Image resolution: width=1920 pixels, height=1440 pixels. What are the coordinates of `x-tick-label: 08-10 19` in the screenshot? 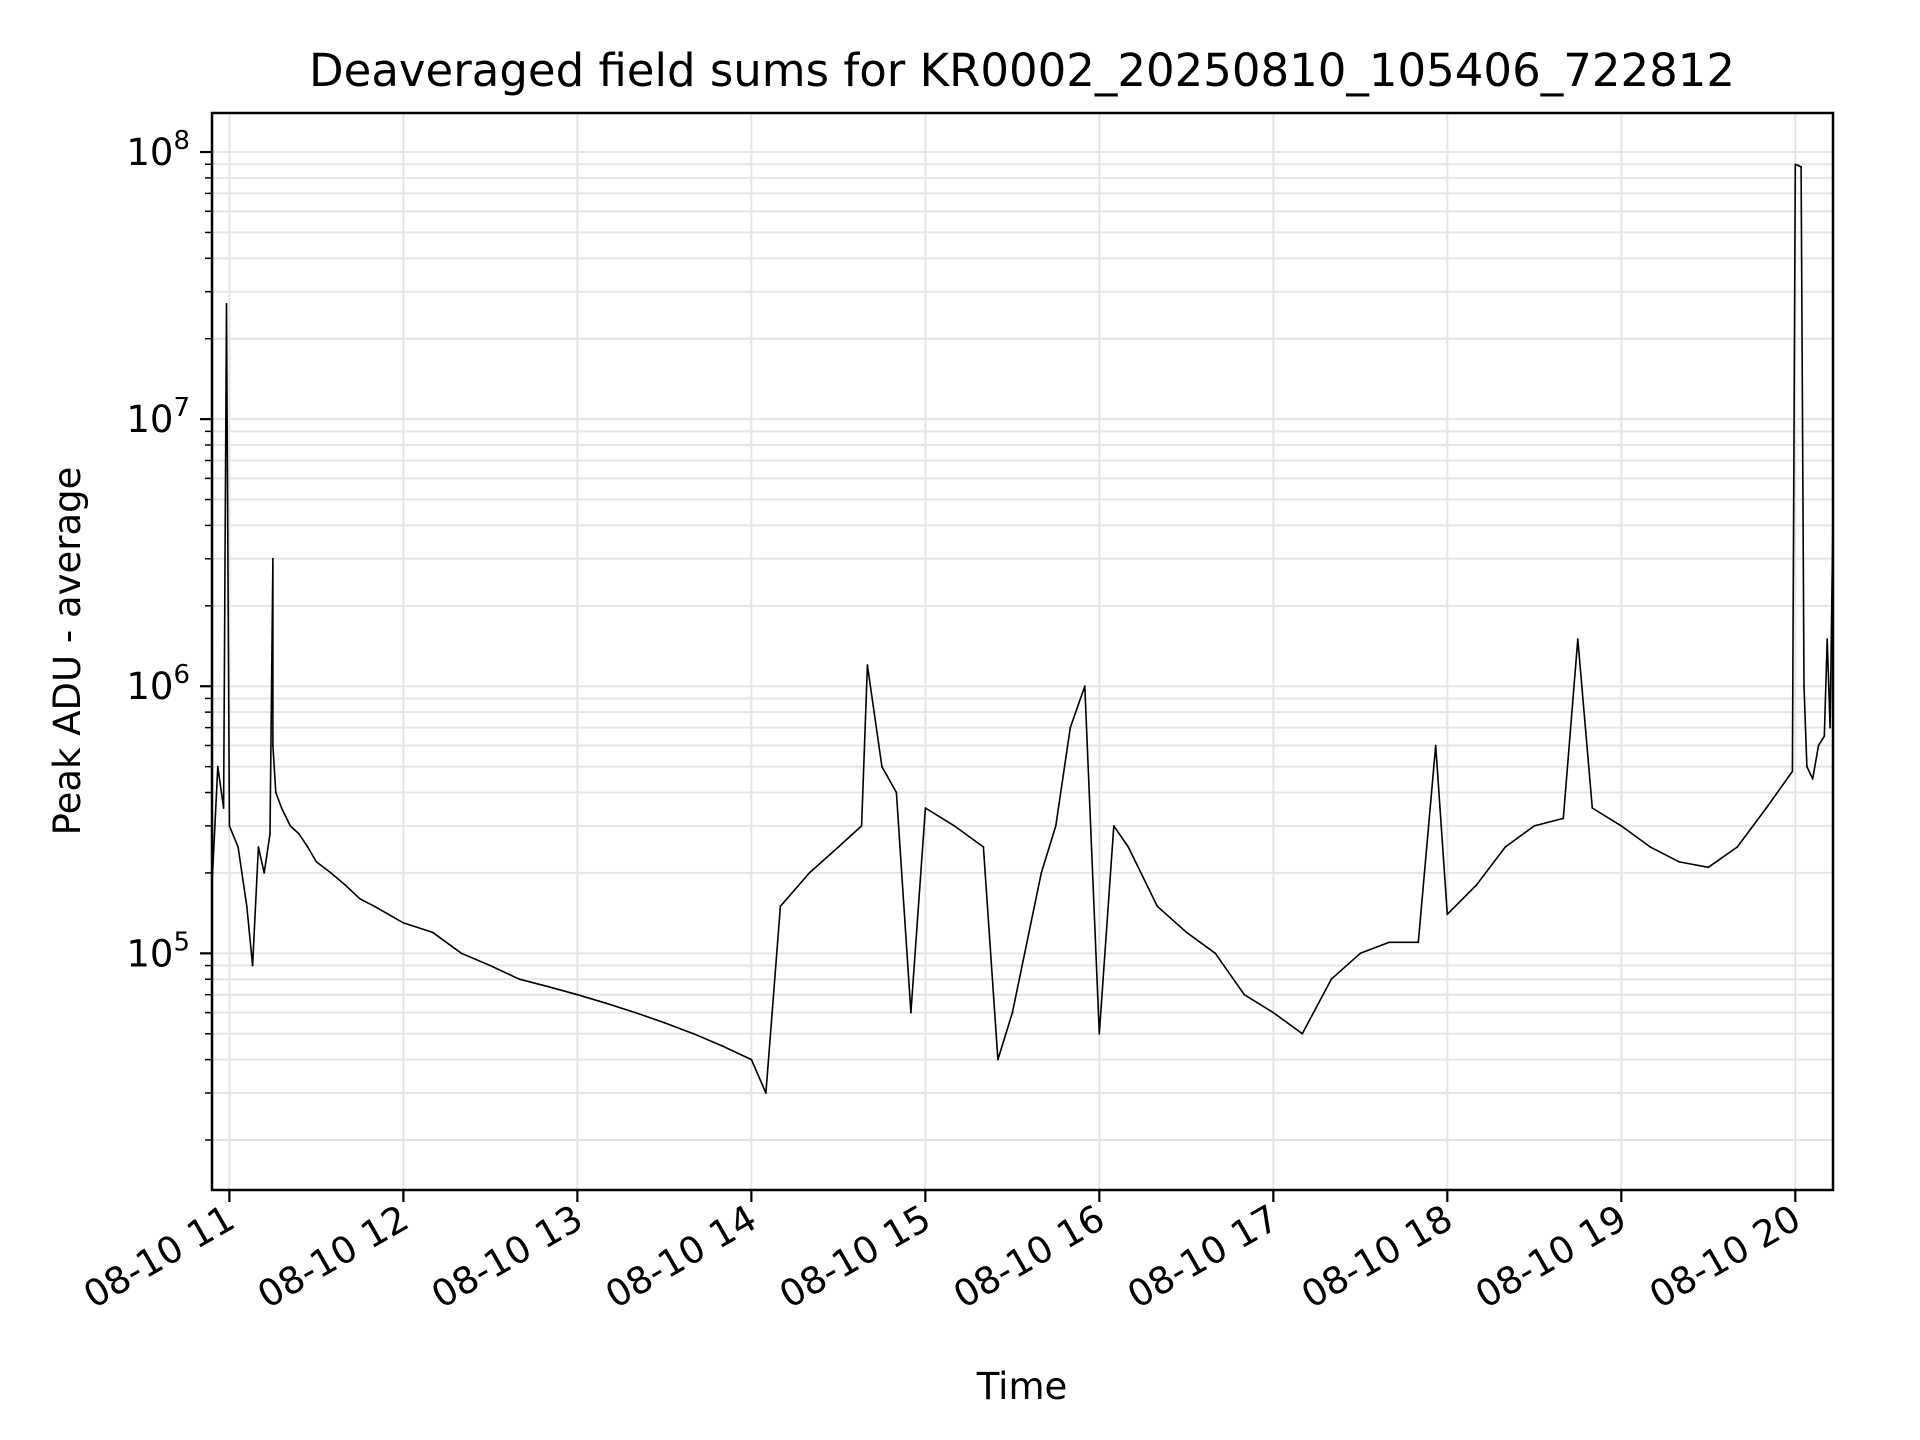 It's located at (1551, 1257).